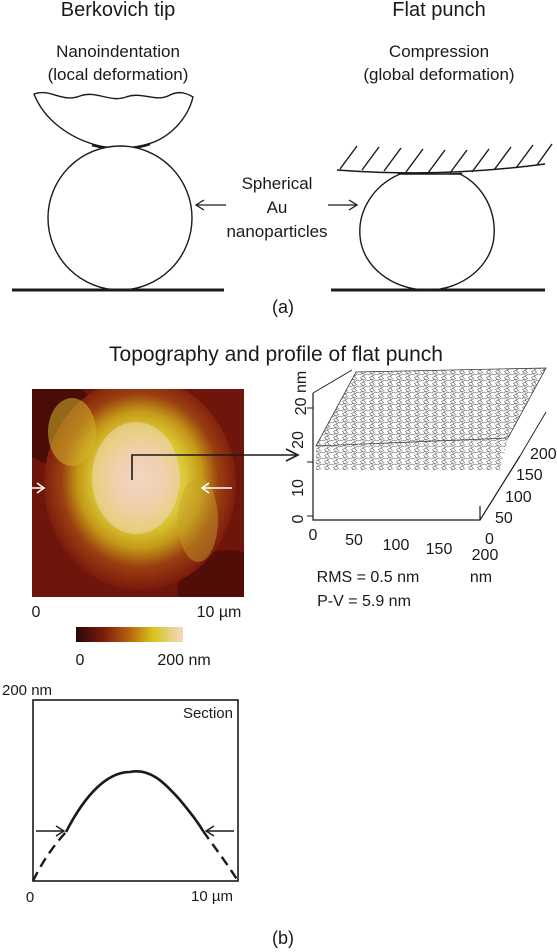 This screenshot has height=952, width=557. I want to click on nanoparticles-label: nanoparticles, so click(276, 231).